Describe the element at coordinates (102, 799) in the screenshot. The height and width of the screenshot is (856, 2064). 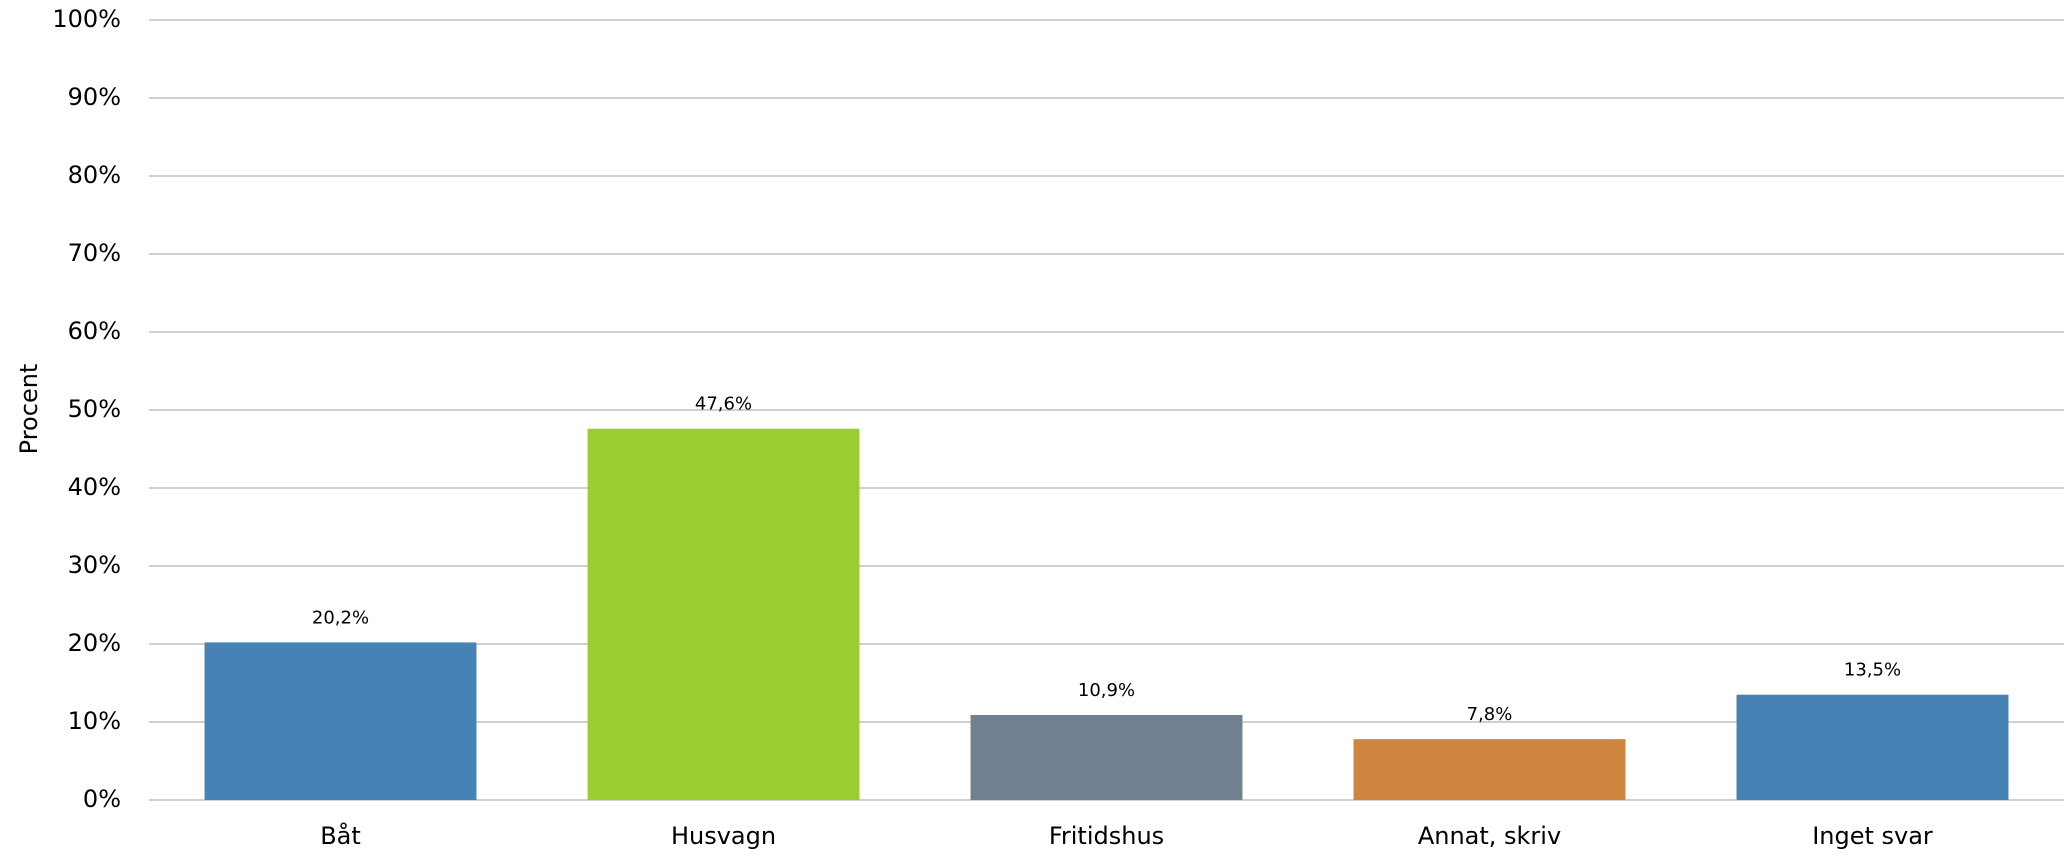
I see `y-tick-label: 0%` at that location.